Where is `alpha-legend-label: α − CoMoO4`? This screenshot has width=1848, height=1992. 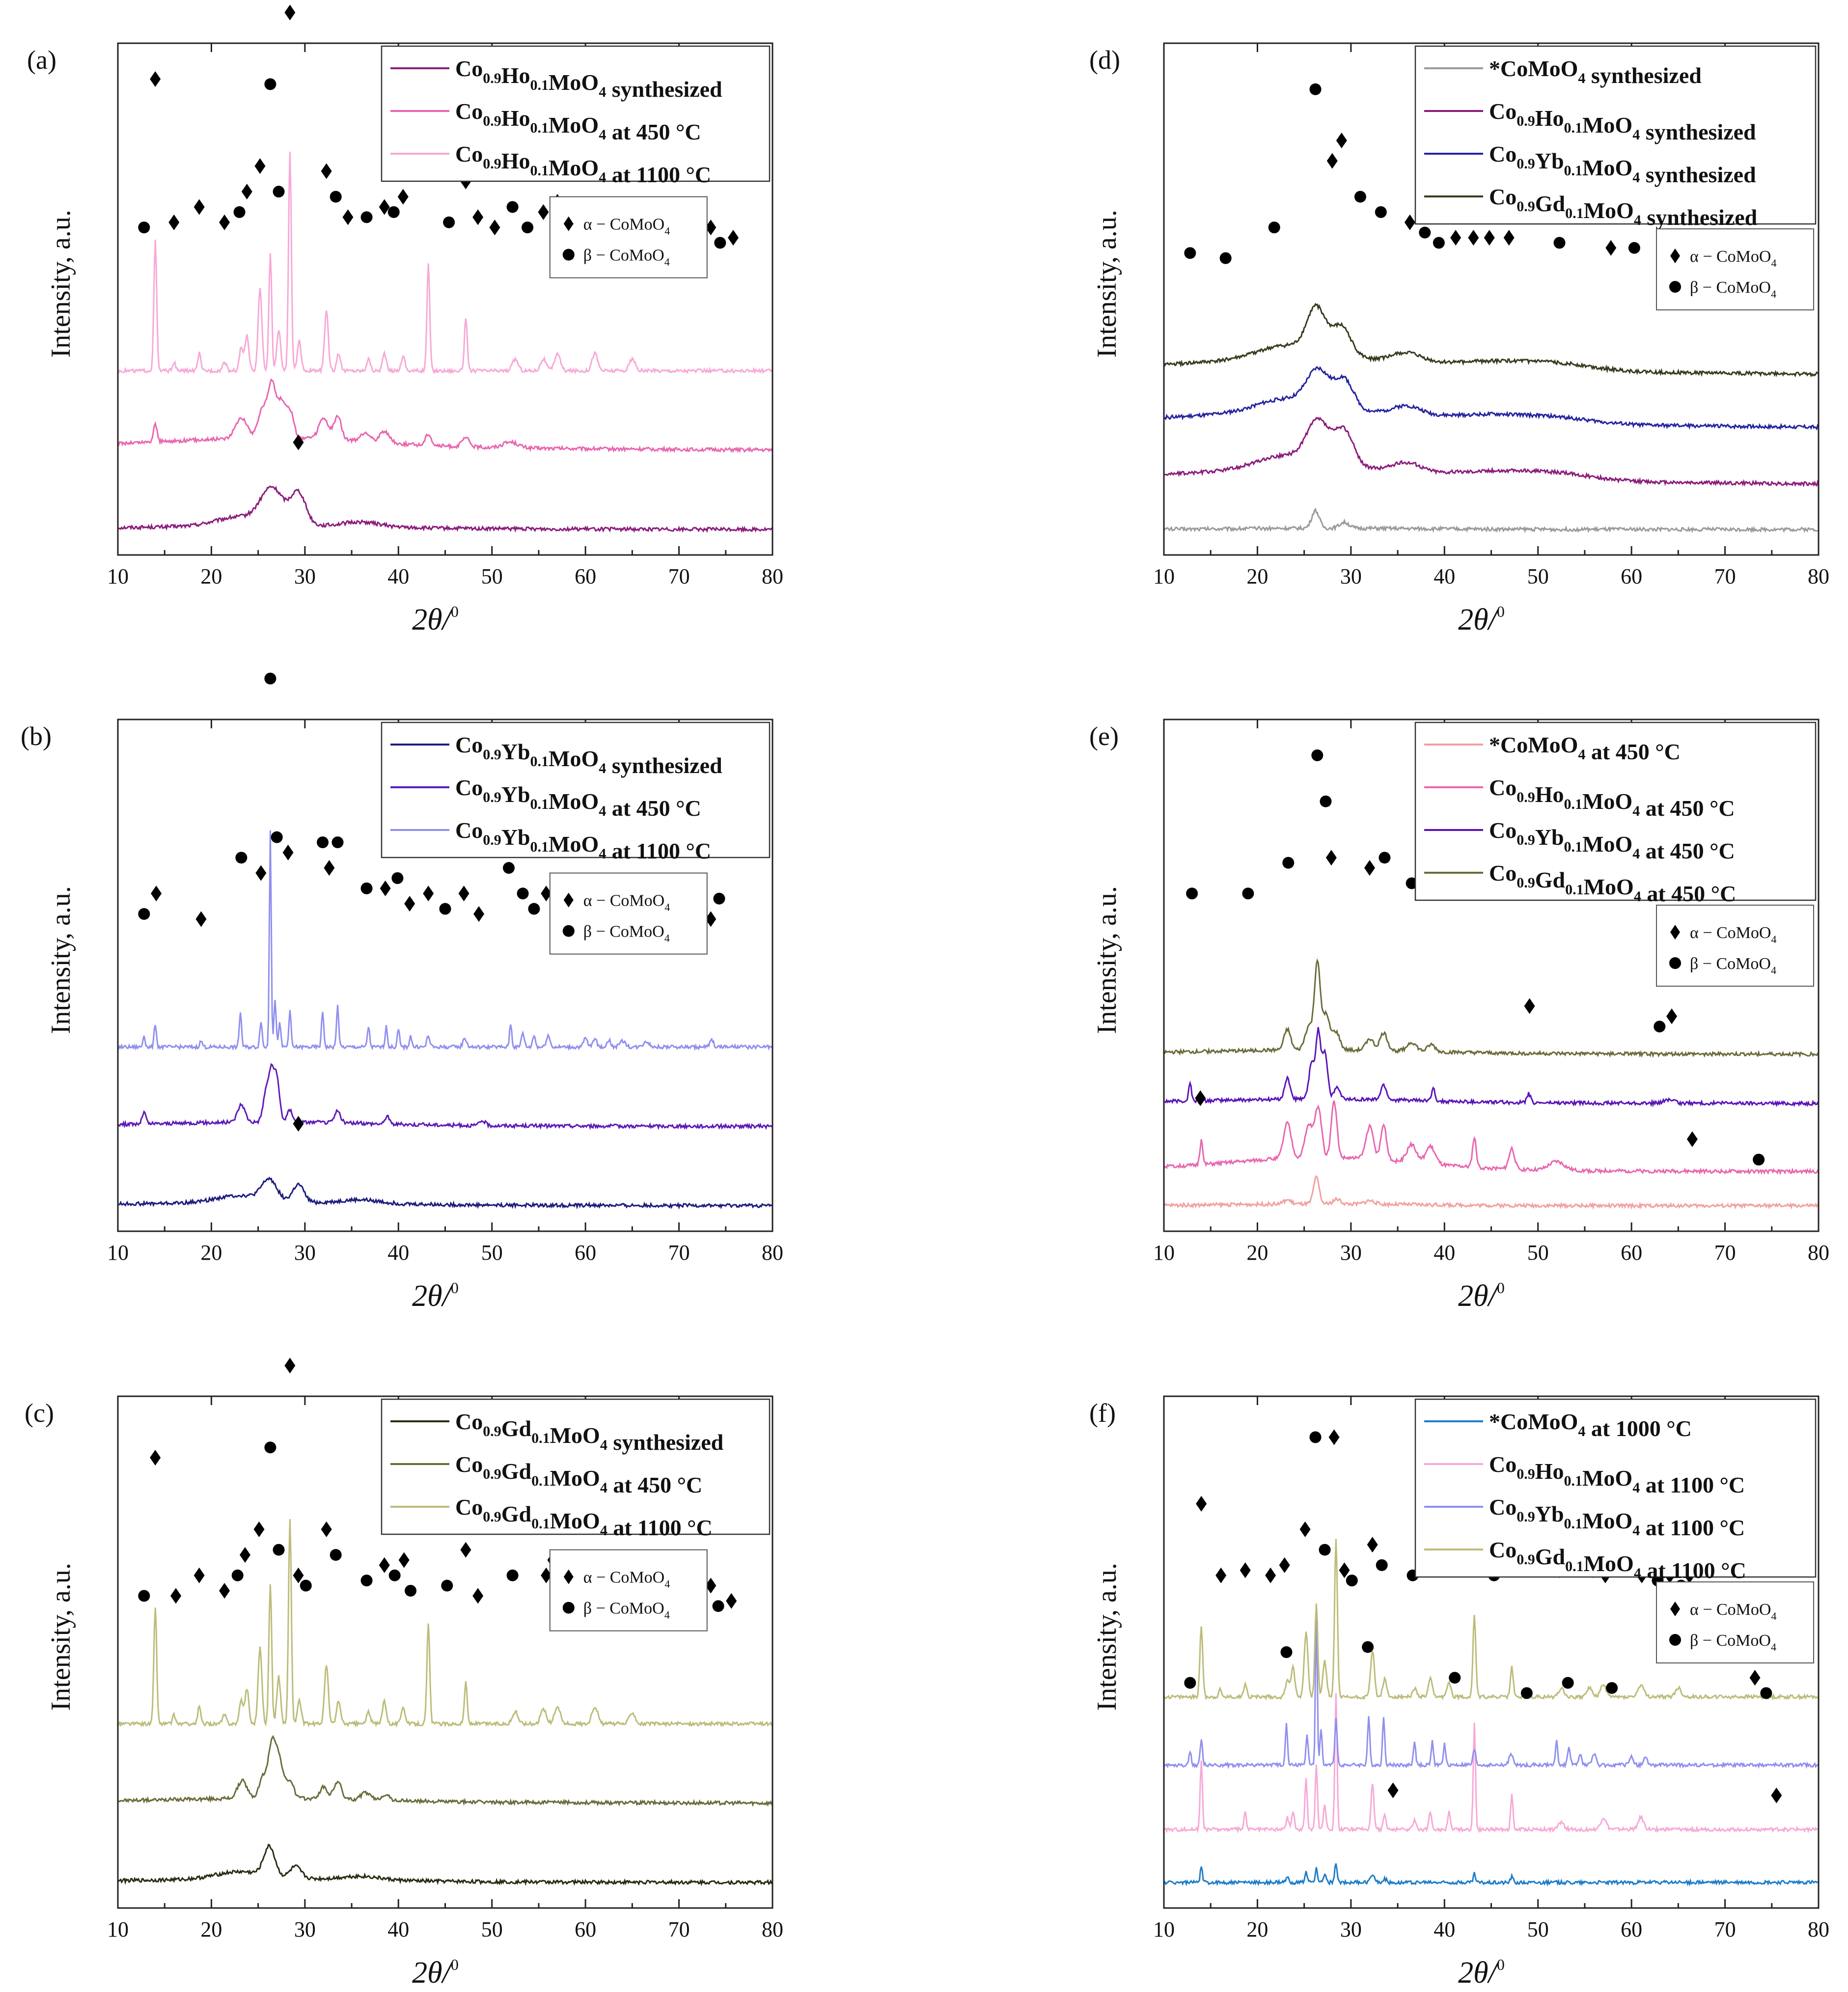
alpha-legend-label: α − CoMoO4 is located at coordinates (1733, 934).